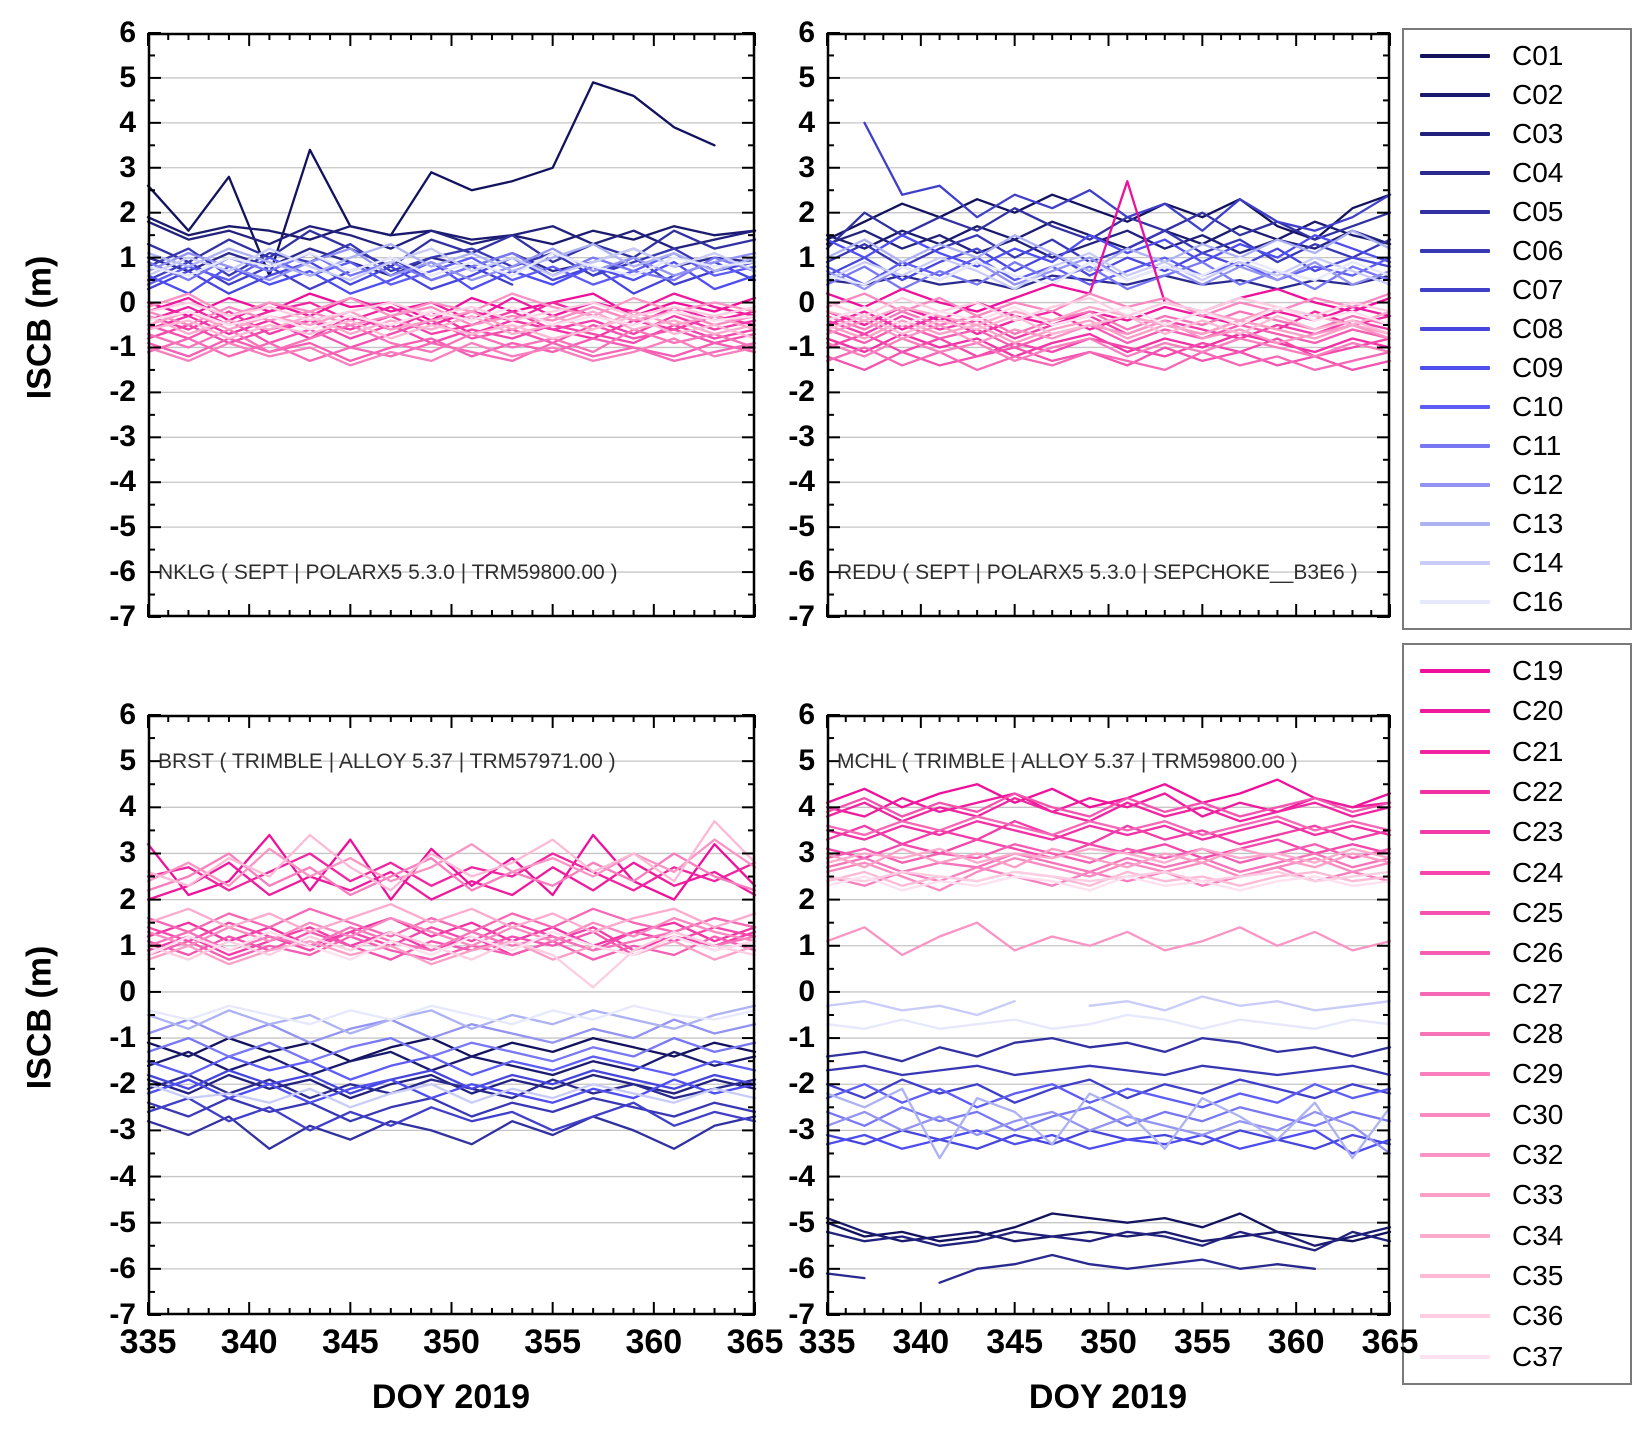 The height and width of the screenshot is (1450, 1642). I want to click on series-line-C14, so click(1108, 271).